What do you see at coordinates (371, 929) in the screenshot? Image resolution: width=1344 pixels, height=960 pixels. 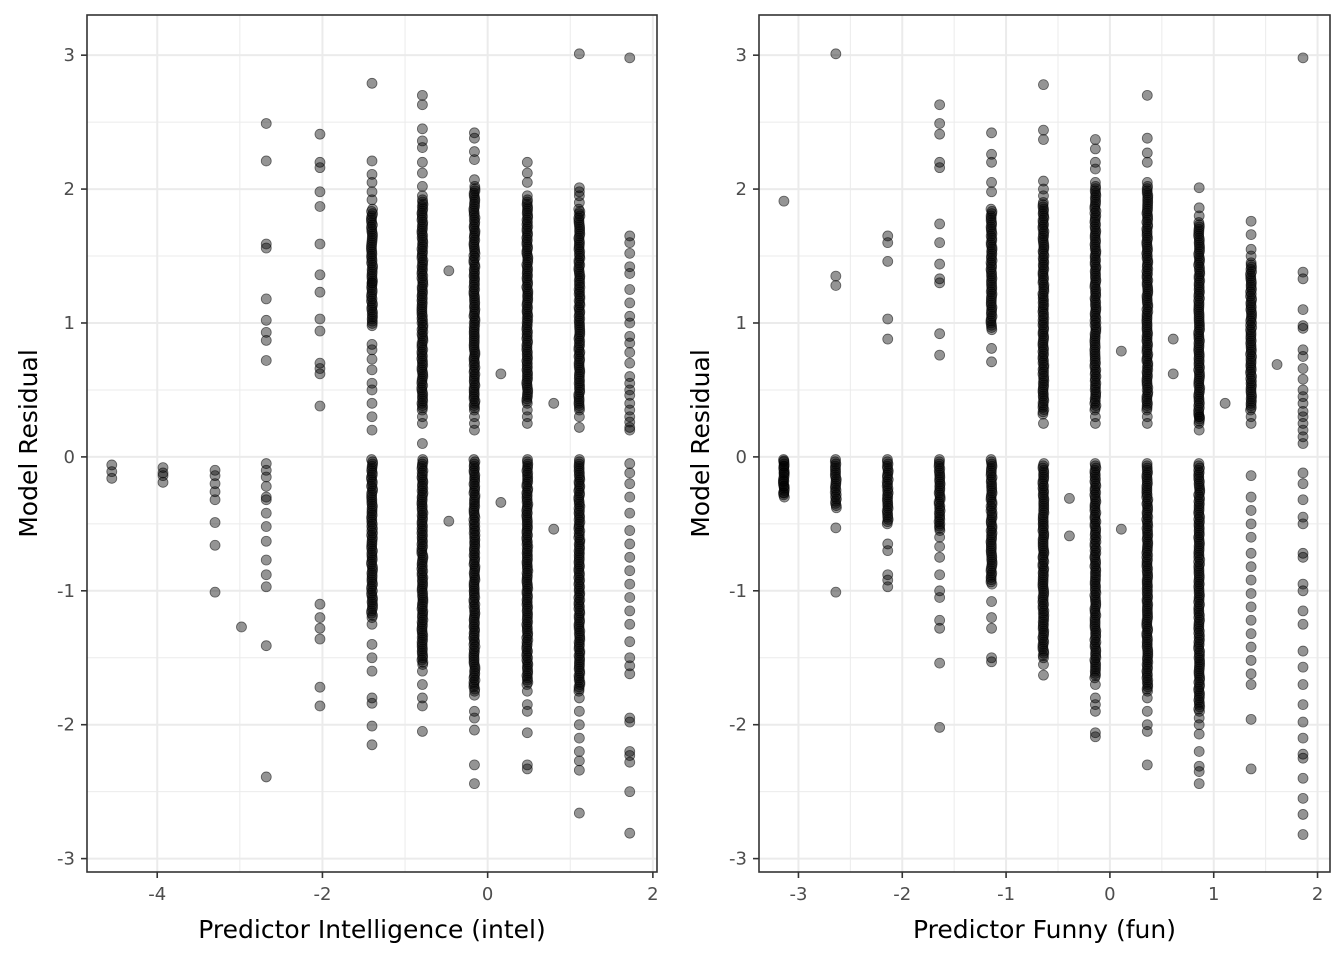 I see `intel-x-axis-title: Predictor Intelligence (intel)` at bounding box center [371, 929].